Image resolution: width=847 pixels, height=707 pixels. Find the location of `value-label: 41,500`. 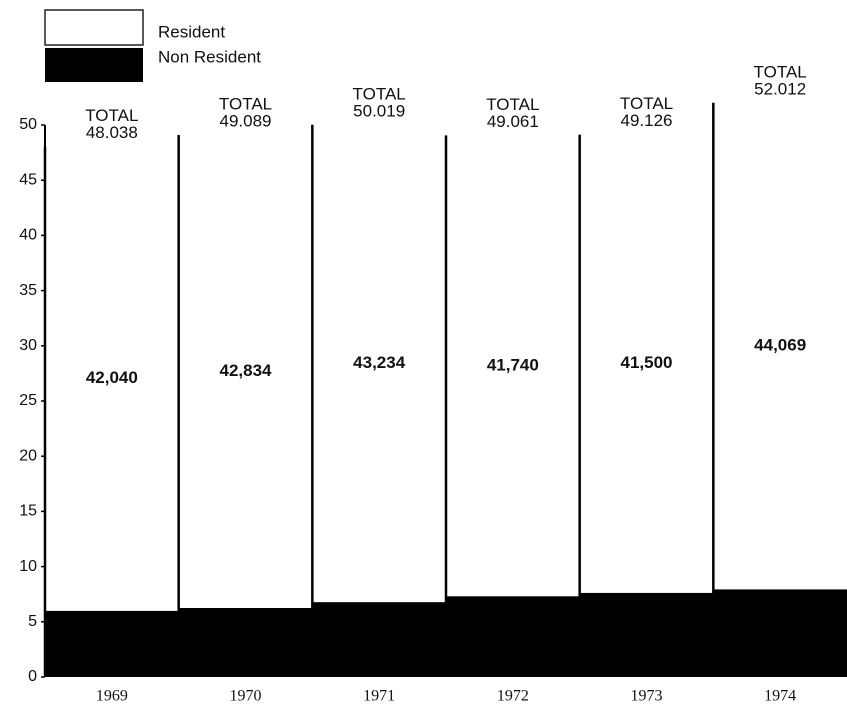

value-label: 41,500 is located at coordinates (647, 362).